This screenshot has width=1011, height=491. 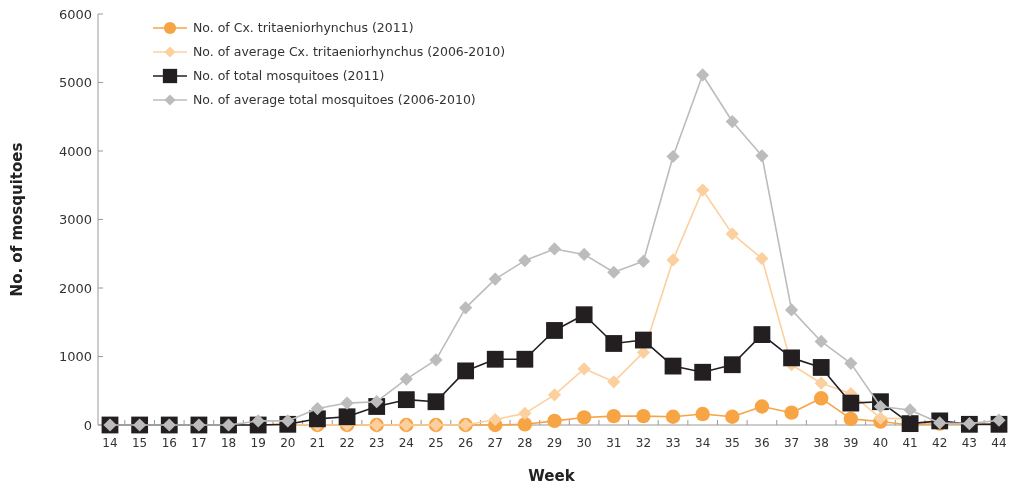 I want to click on x-tick-label: 23, so click(x=377, y=443).